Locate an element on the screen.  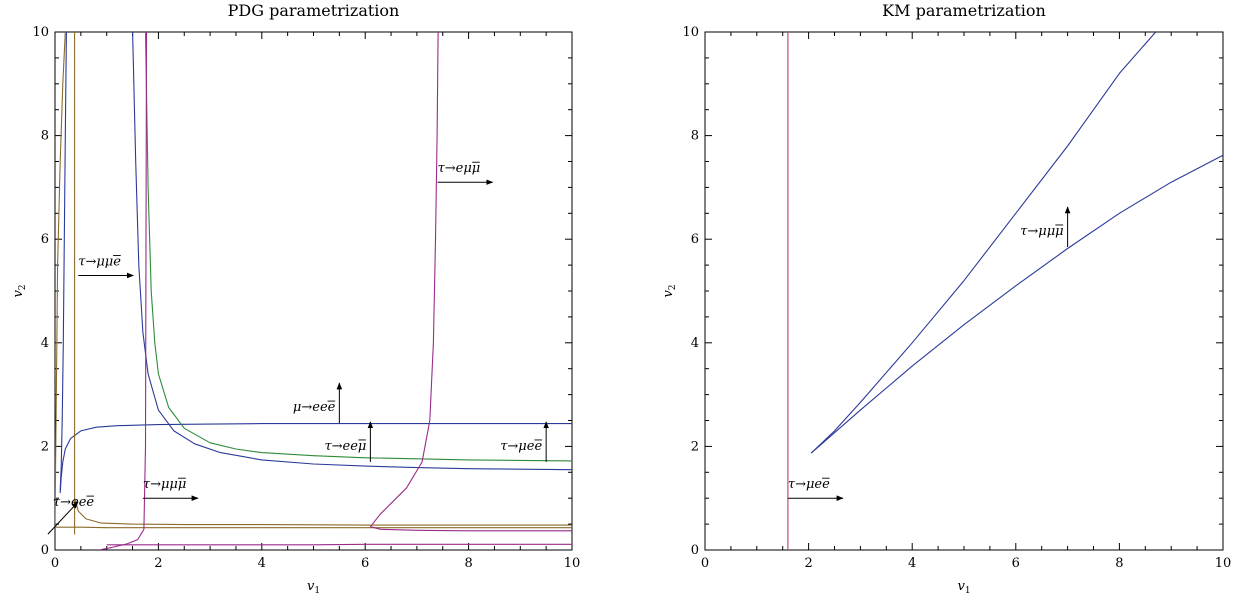
chart-title: KM parametrization is located at coordinates (964, 10).